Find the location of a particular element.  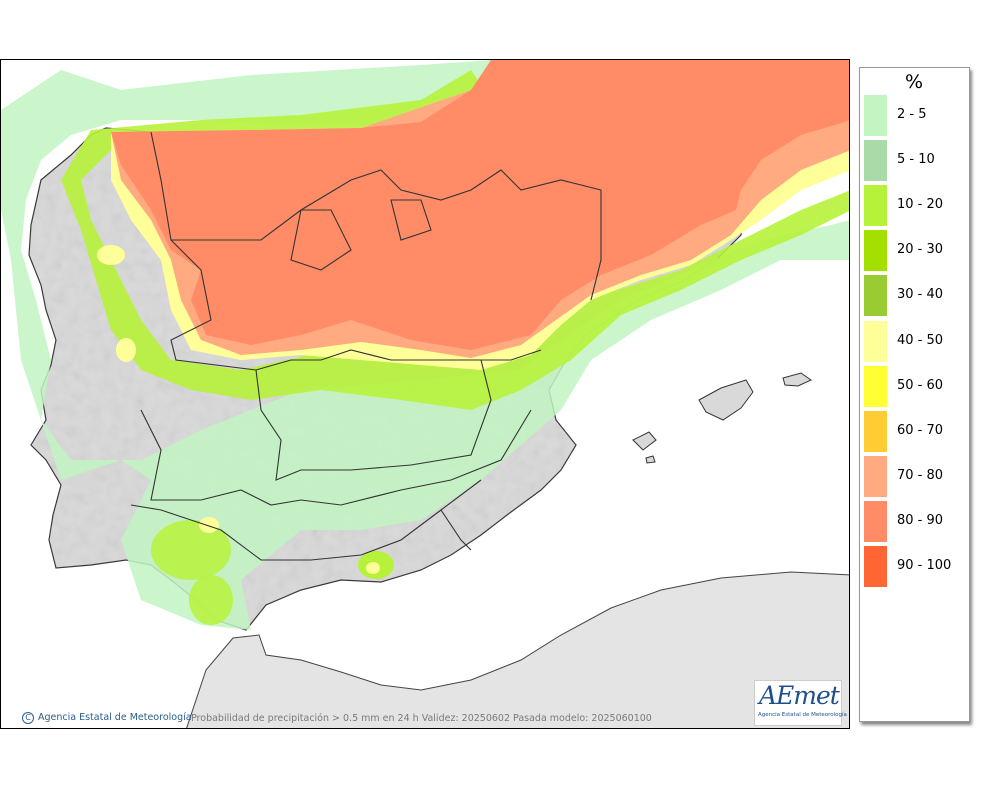

legend-label: 10 - 20 is located at coordinates (920, 205).